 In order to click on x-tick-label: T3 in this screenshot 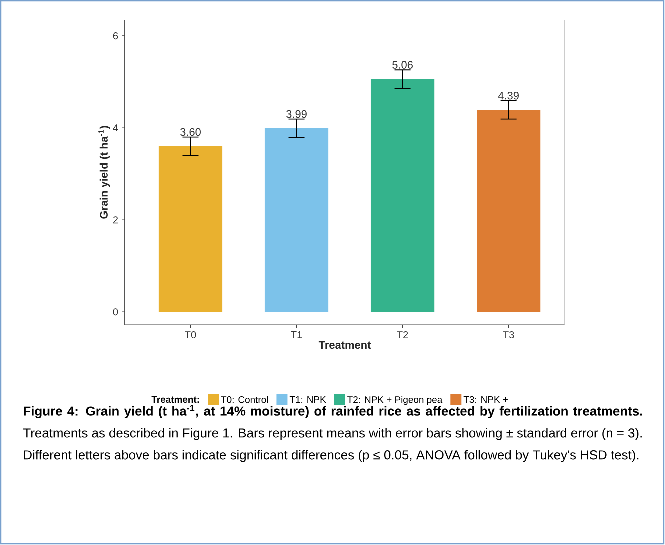, I will do `click(508, 335)`.